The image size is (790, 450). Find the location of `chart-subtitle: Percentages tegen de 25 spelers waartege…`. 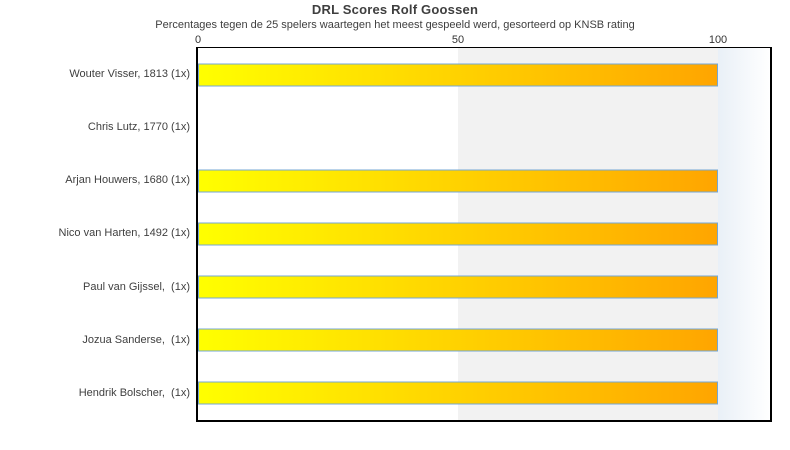

chart-subtitle: Percentages tegen de 25 spelers waartege… is located at coordinates (395, 25).